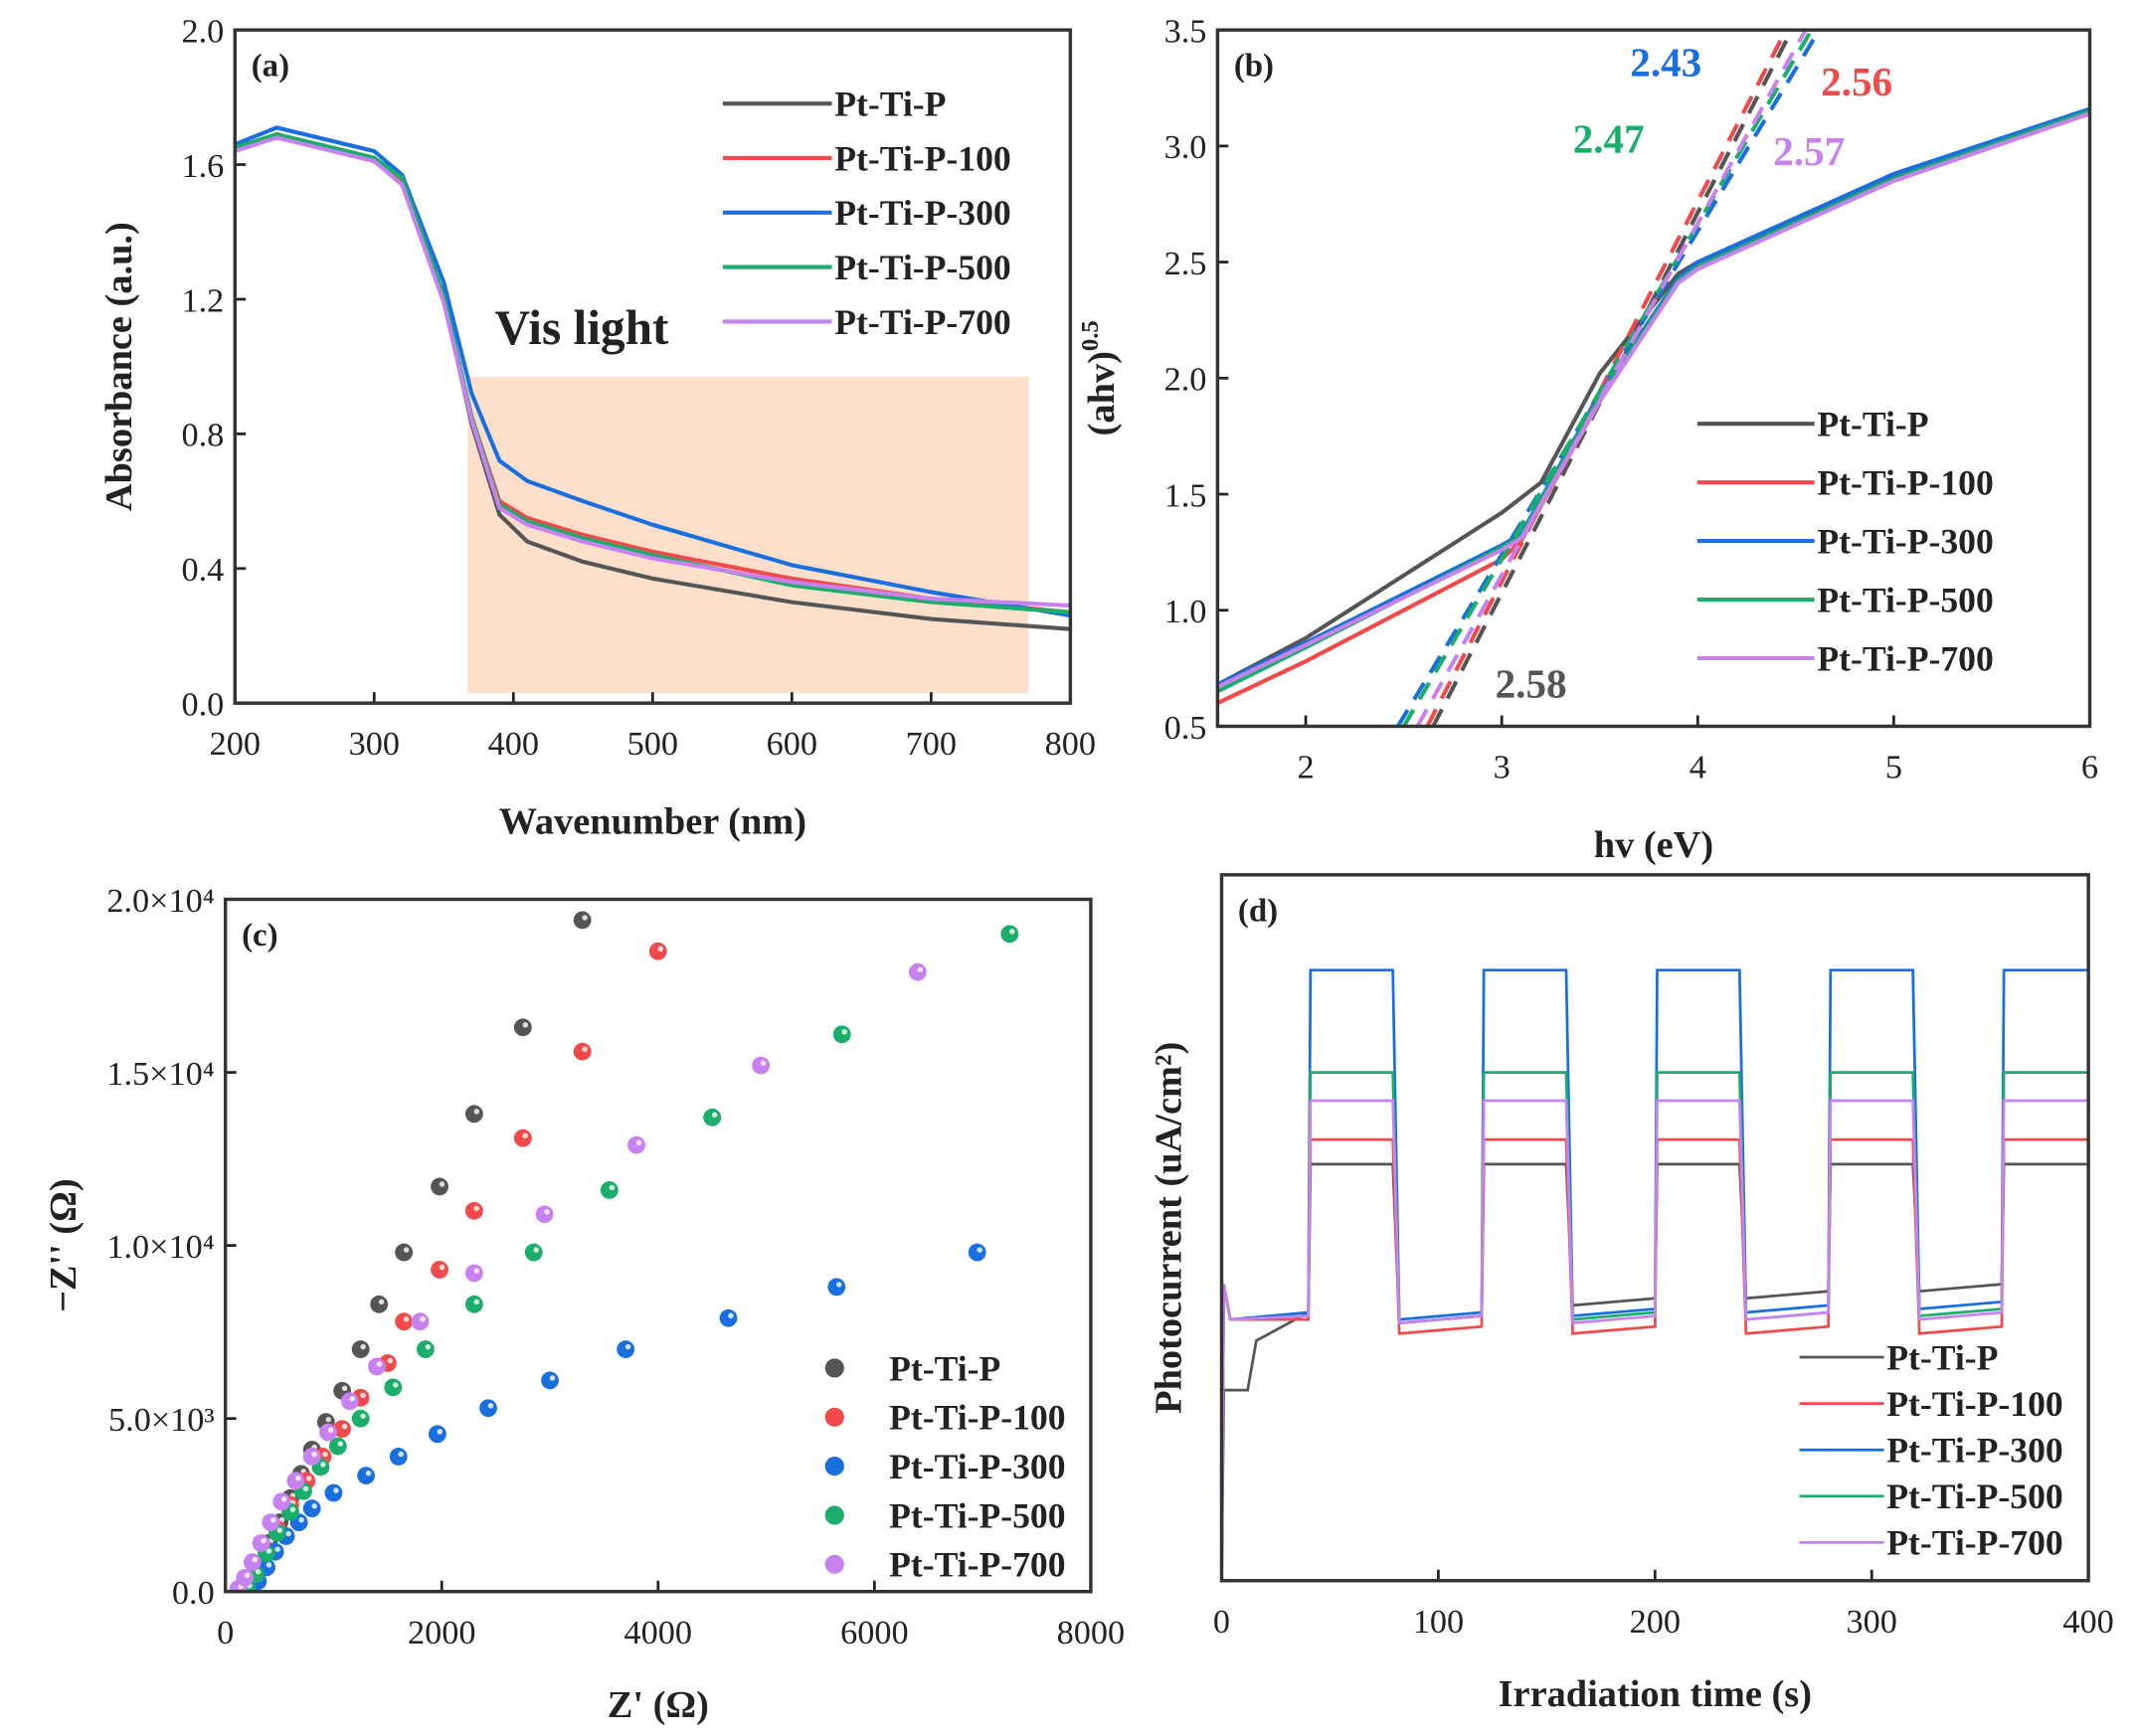  What do you see at coordinates (119, 367) in the screenshot?
I see `y-axis-label: Absorbance (a.u.)` at bounding box center [119, 367].